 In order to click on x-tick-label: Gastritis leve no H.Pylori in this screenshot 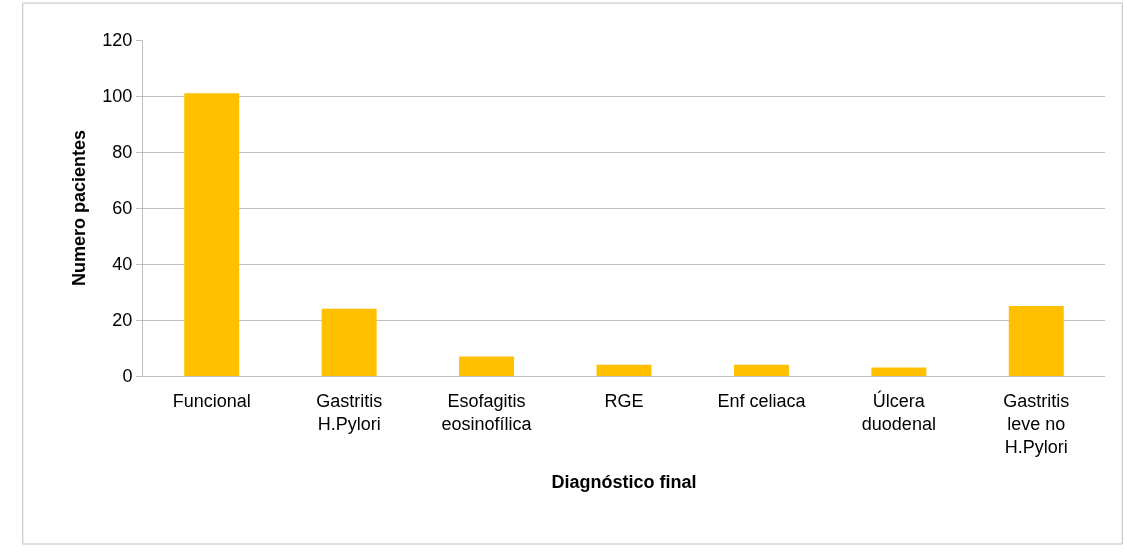, I will do `click(1036, 424)`.